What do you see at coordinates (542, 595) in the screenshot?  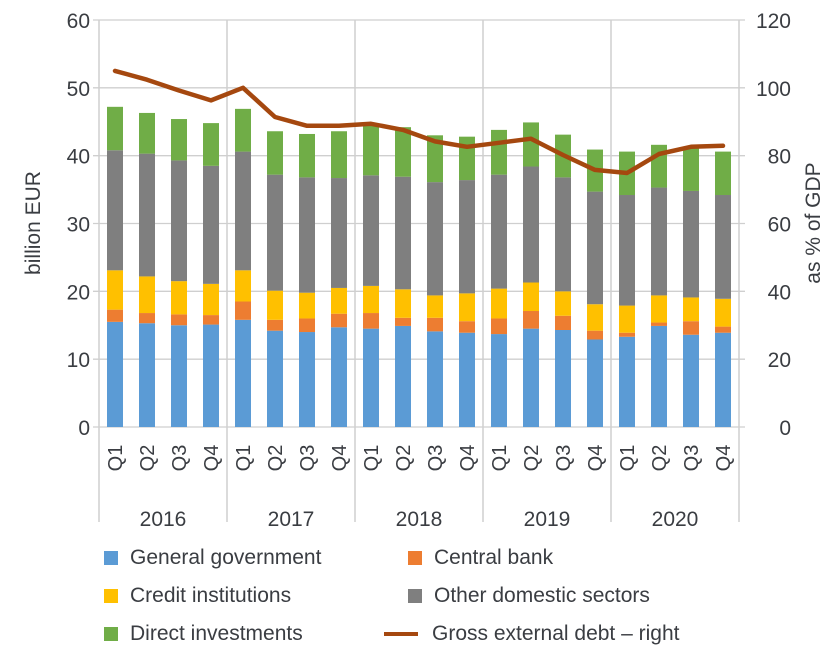 I see `legend-label: Other domestic sectors` at bounding box center [542, 595].